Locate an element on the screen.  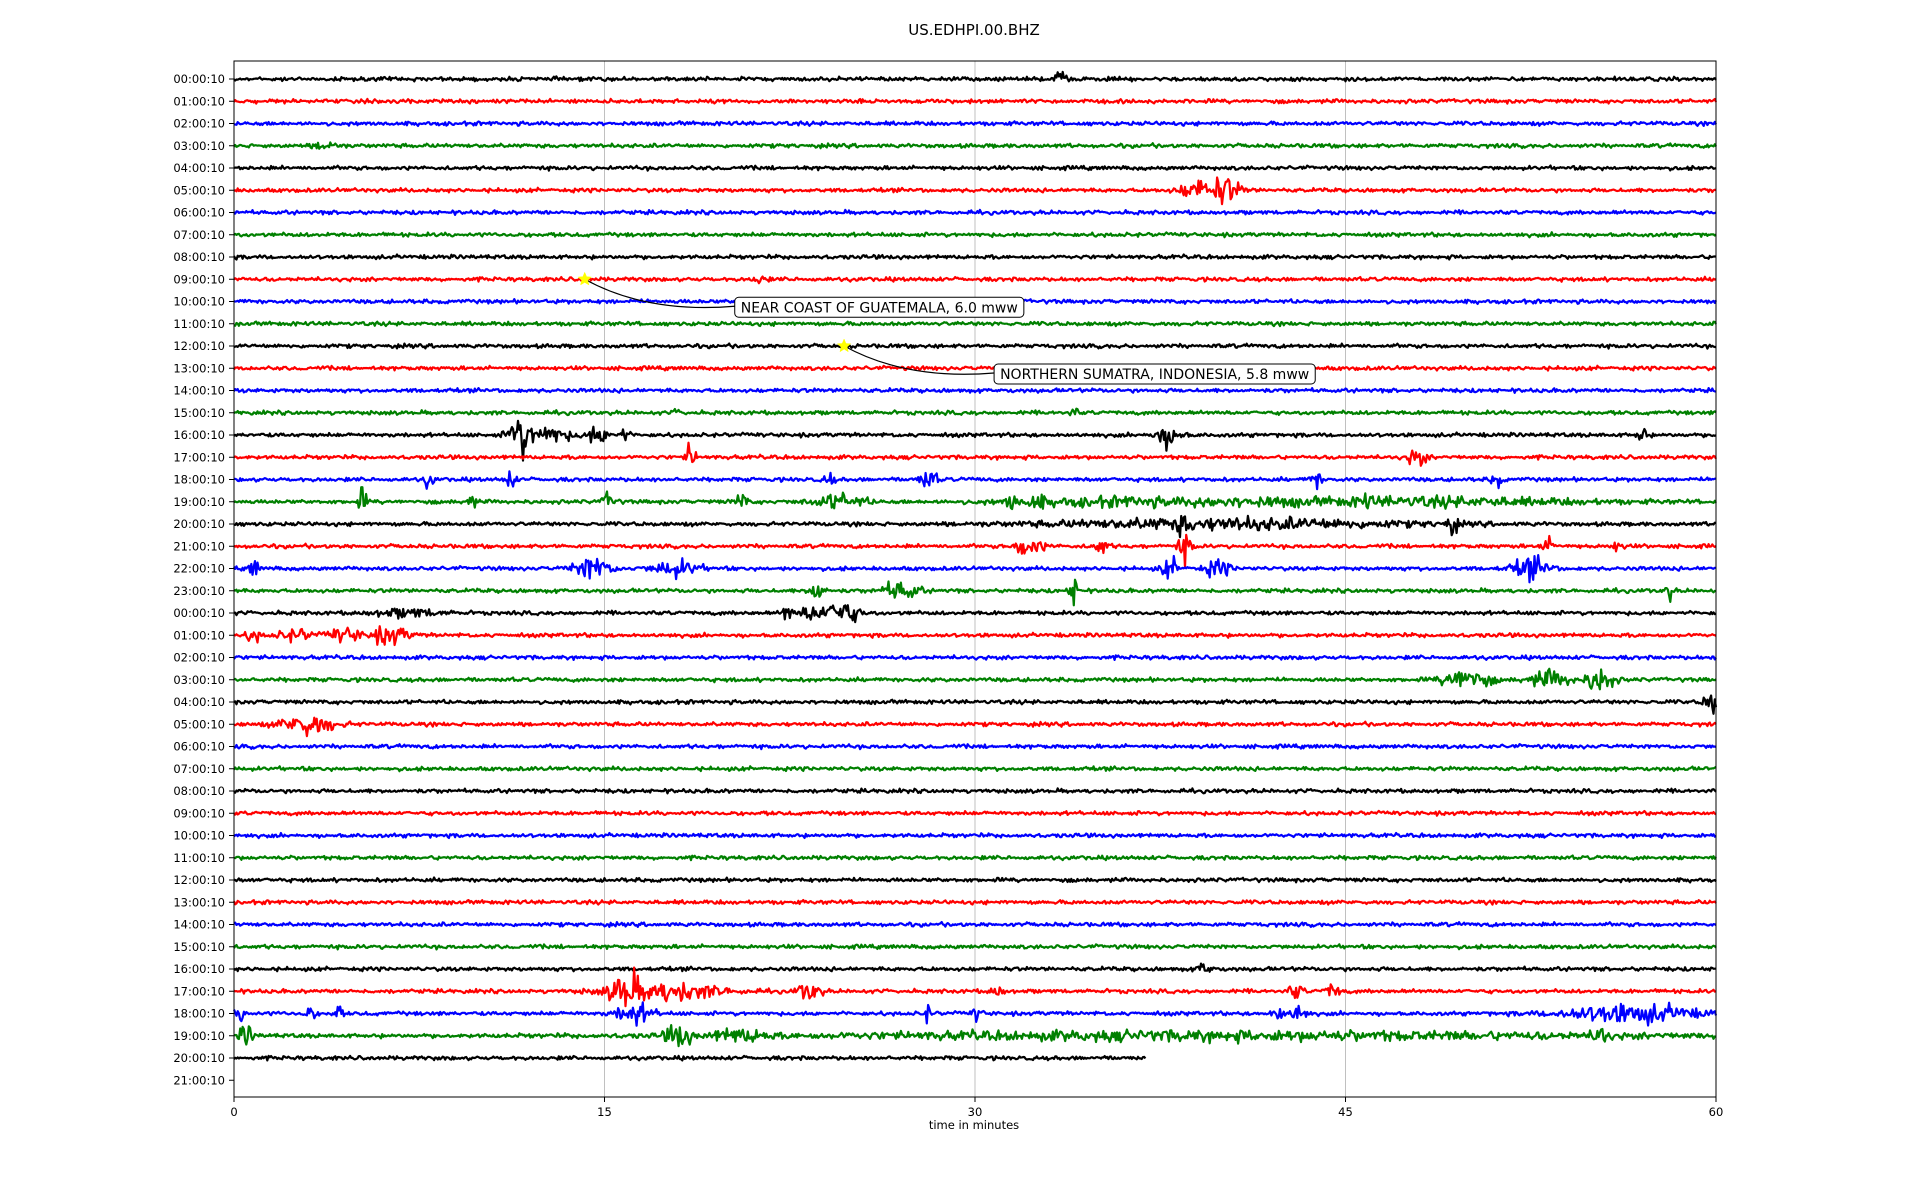
row-label: 23:00:10 is located at coordinates (199, 591).